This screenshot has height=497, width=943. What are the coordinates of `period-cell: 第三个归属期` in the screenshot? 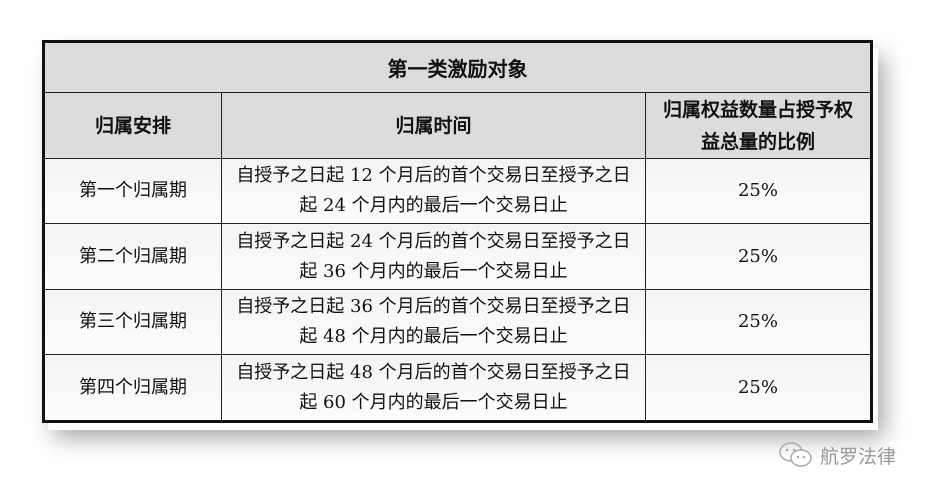 It's located at (132, 322).